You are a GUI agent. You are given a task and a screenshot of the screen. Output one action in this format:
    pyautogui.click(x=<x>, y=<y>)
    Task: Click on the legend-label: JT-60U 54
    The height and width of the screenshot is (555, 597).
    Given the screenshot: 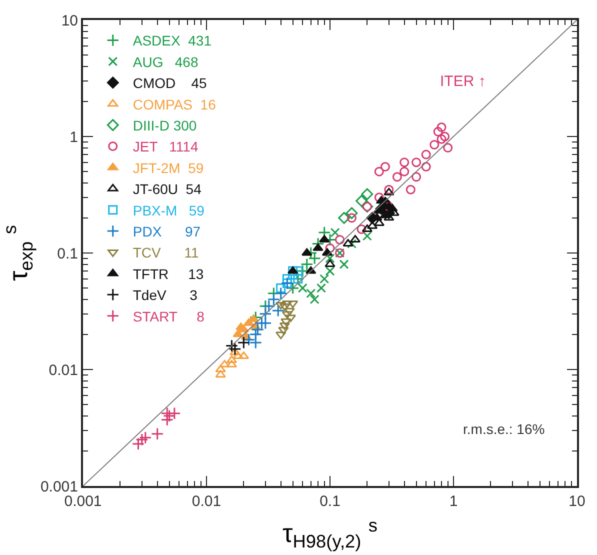 What is the action you would take?
    pyautogui.click(x=167, y=189)
    